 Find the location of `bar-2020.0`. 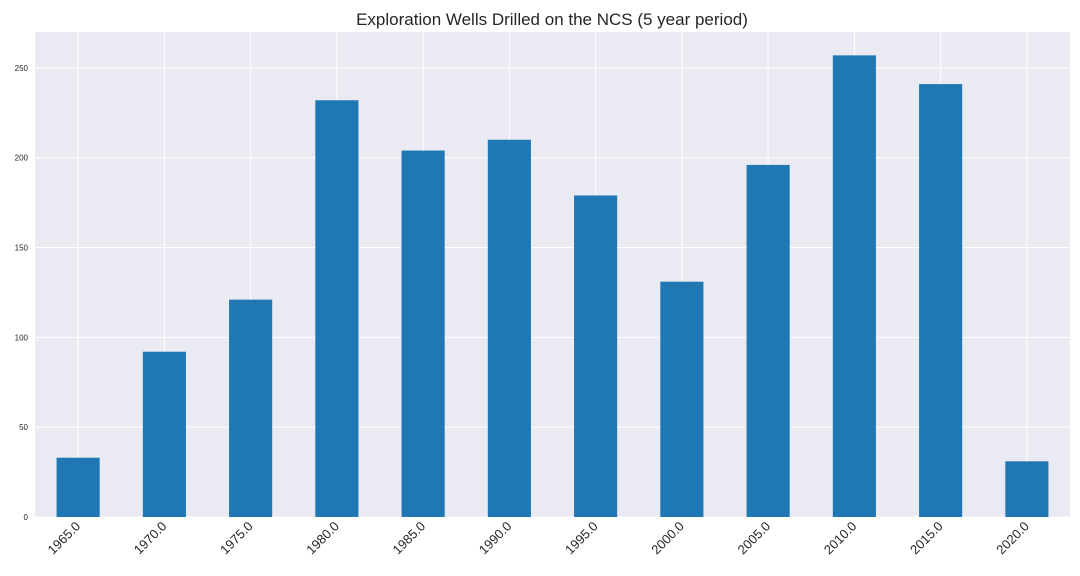

bar-2020.0 is located at coordinates (1027, 489).